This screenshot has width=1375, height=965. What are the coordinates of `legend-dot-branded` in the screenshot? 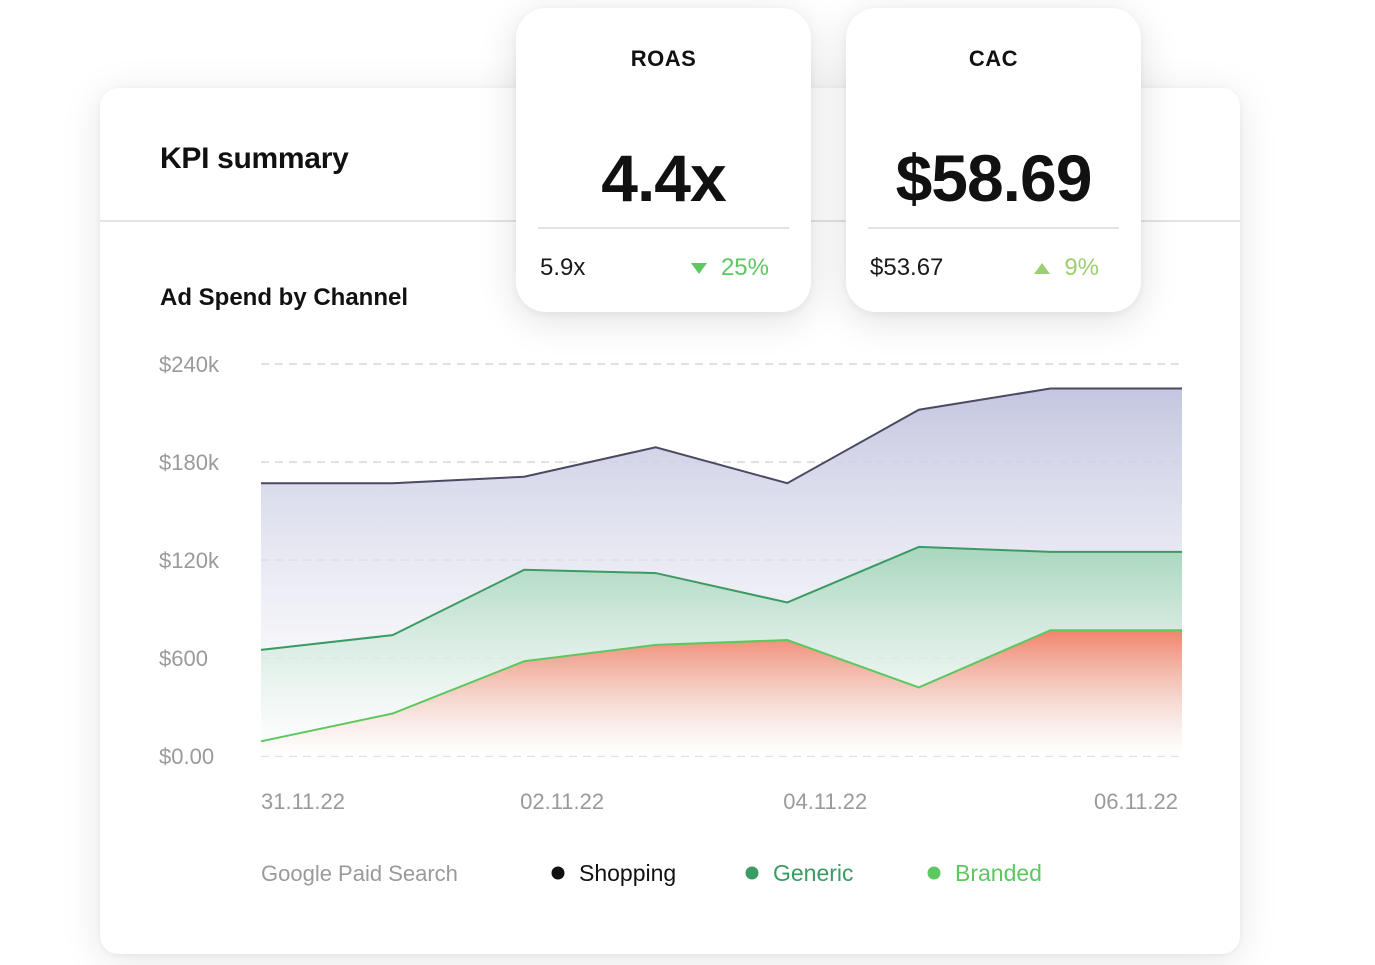 It's located at (934, 873).